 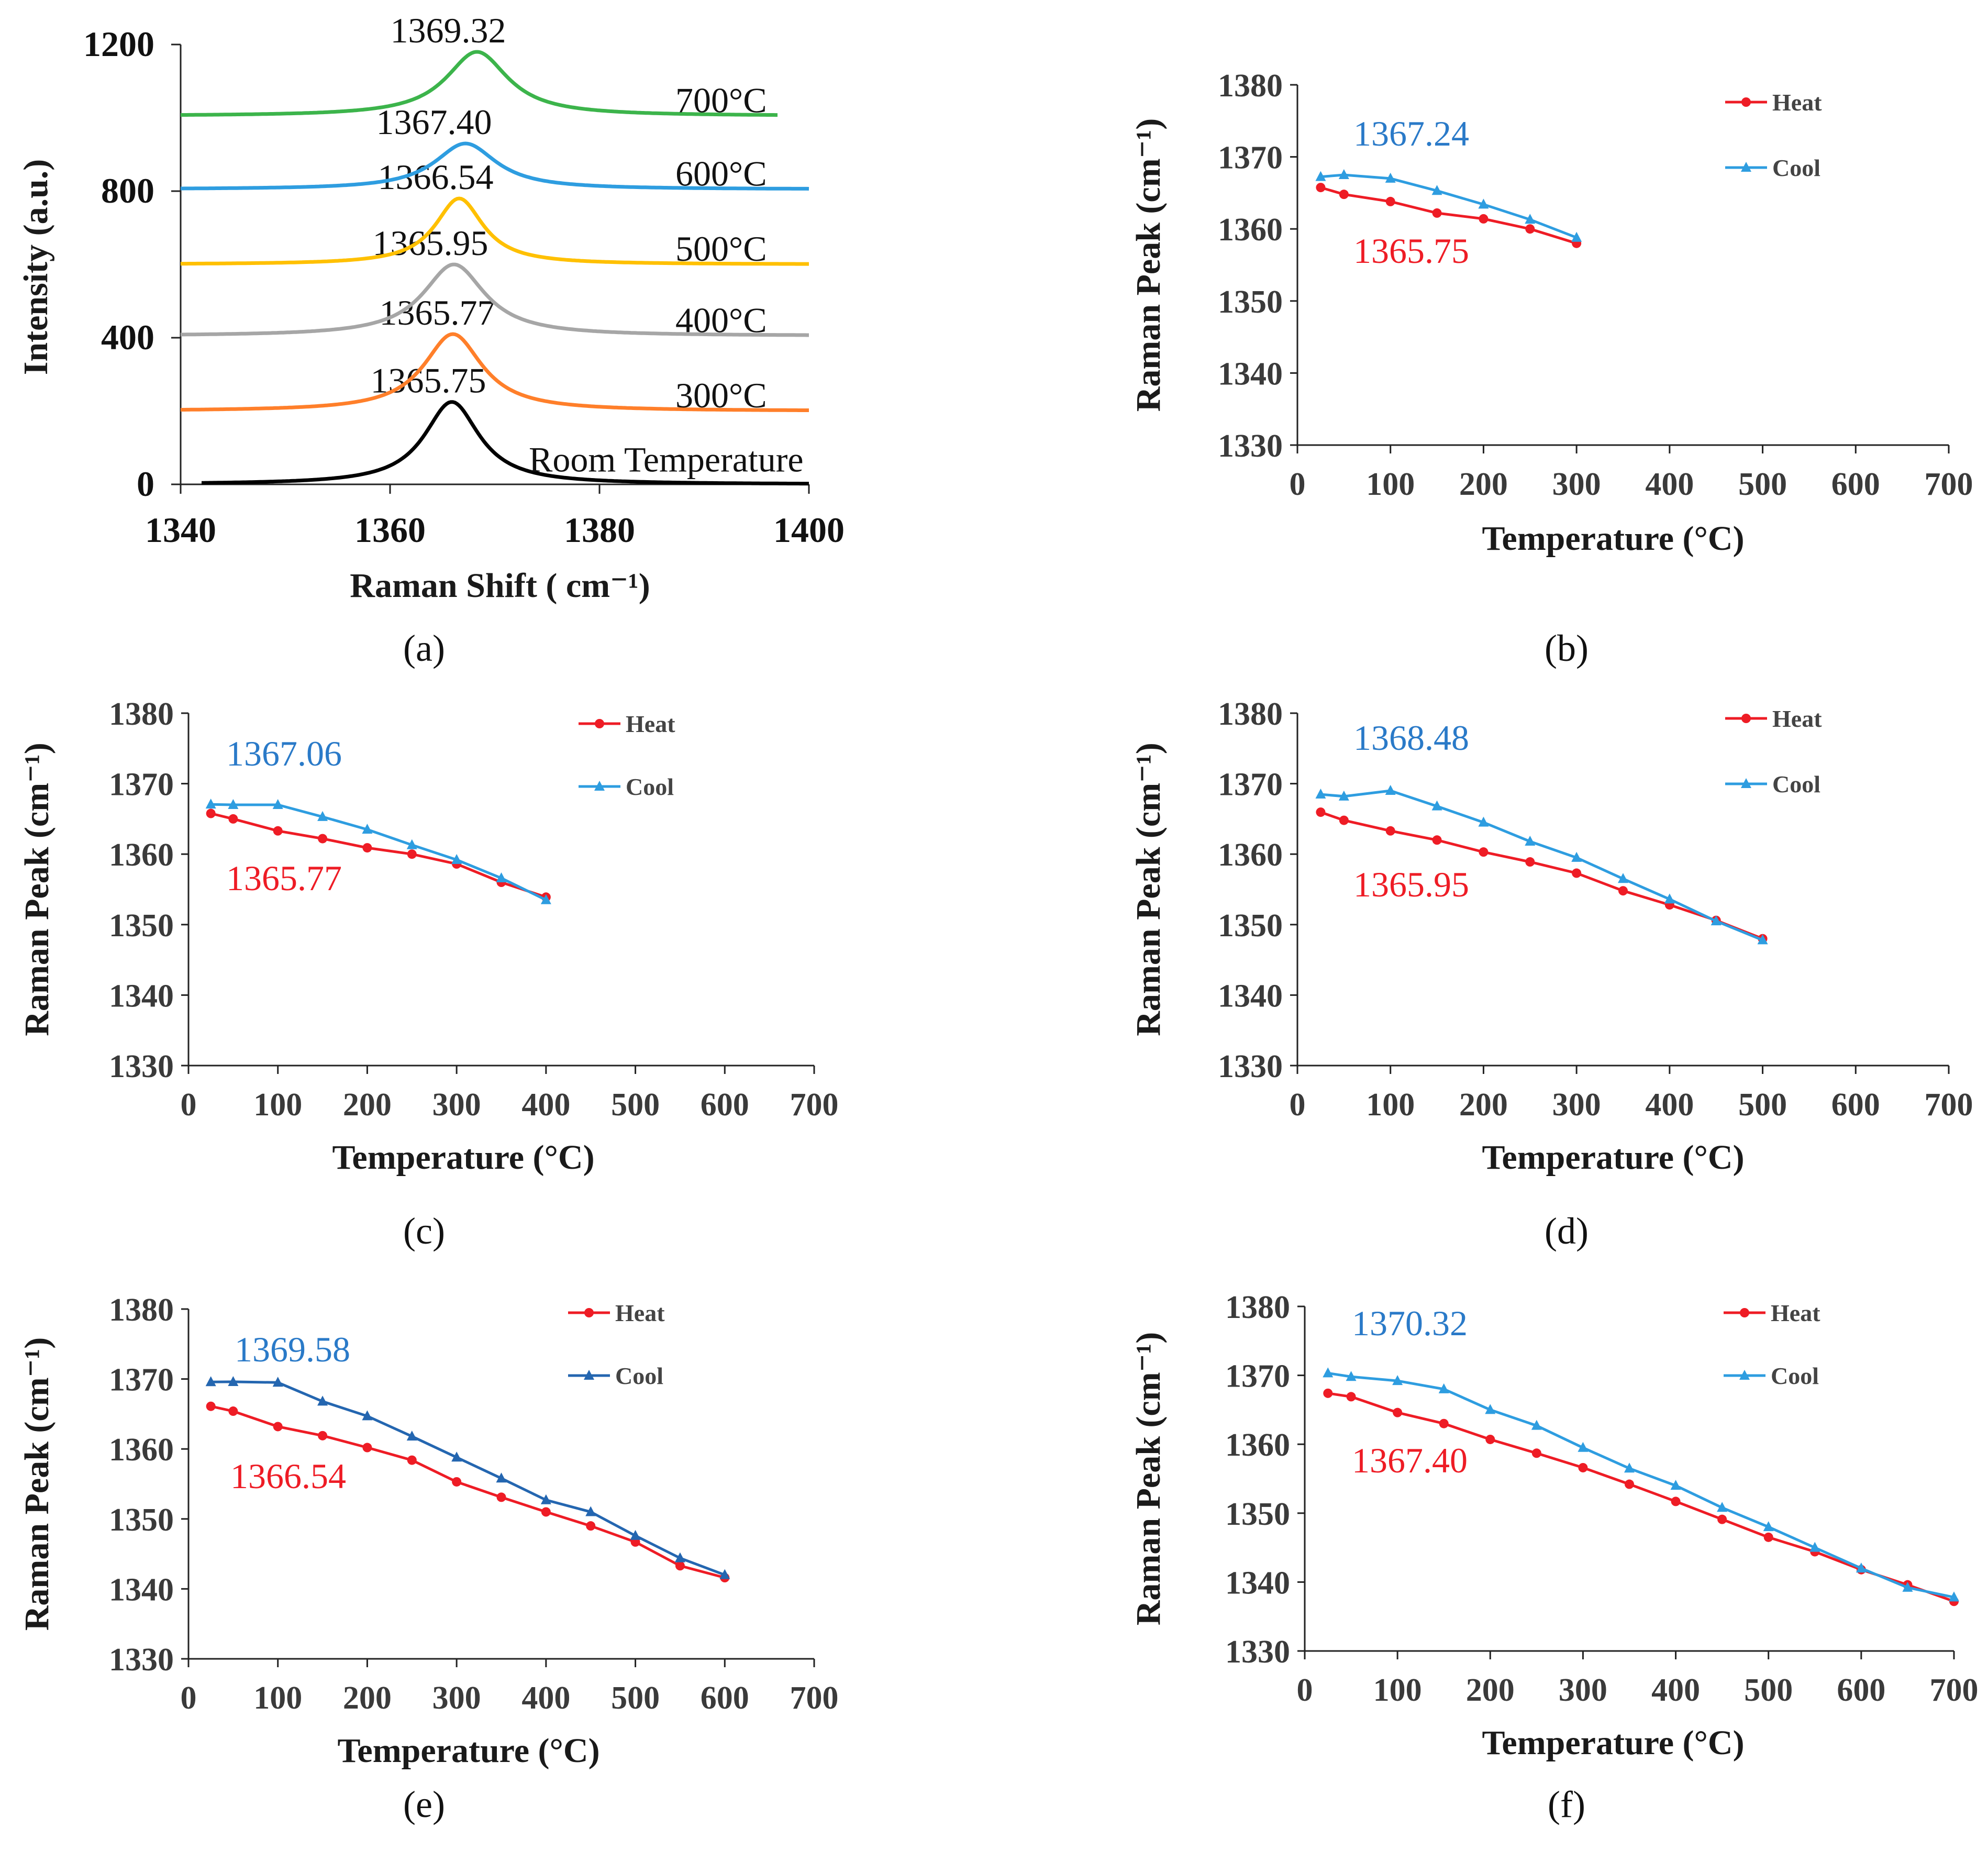 What do you see at coordinates (36, 267) in the screenshot?
I see `y-axis-title: Intensity (a.u.)` at bounding box center [36, 267].